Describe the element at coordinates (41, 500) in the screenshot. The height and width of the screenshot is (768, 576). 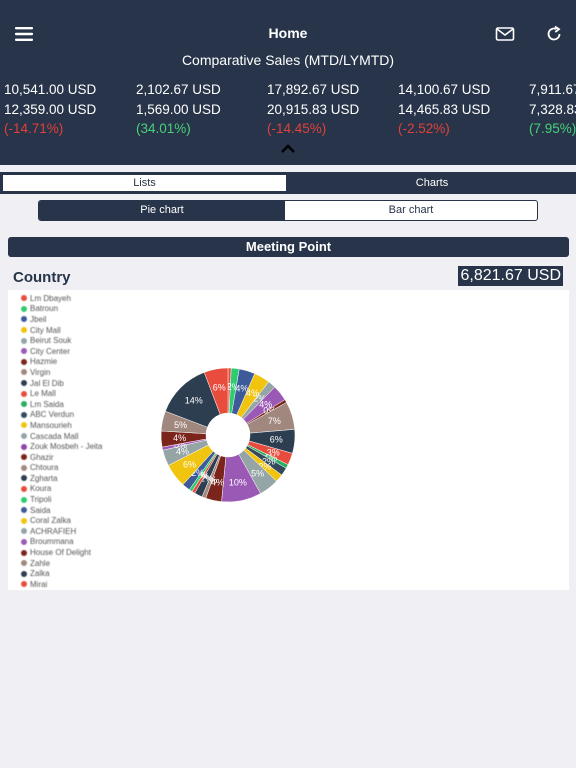
I see `legend-label: Tripoli` at that location.